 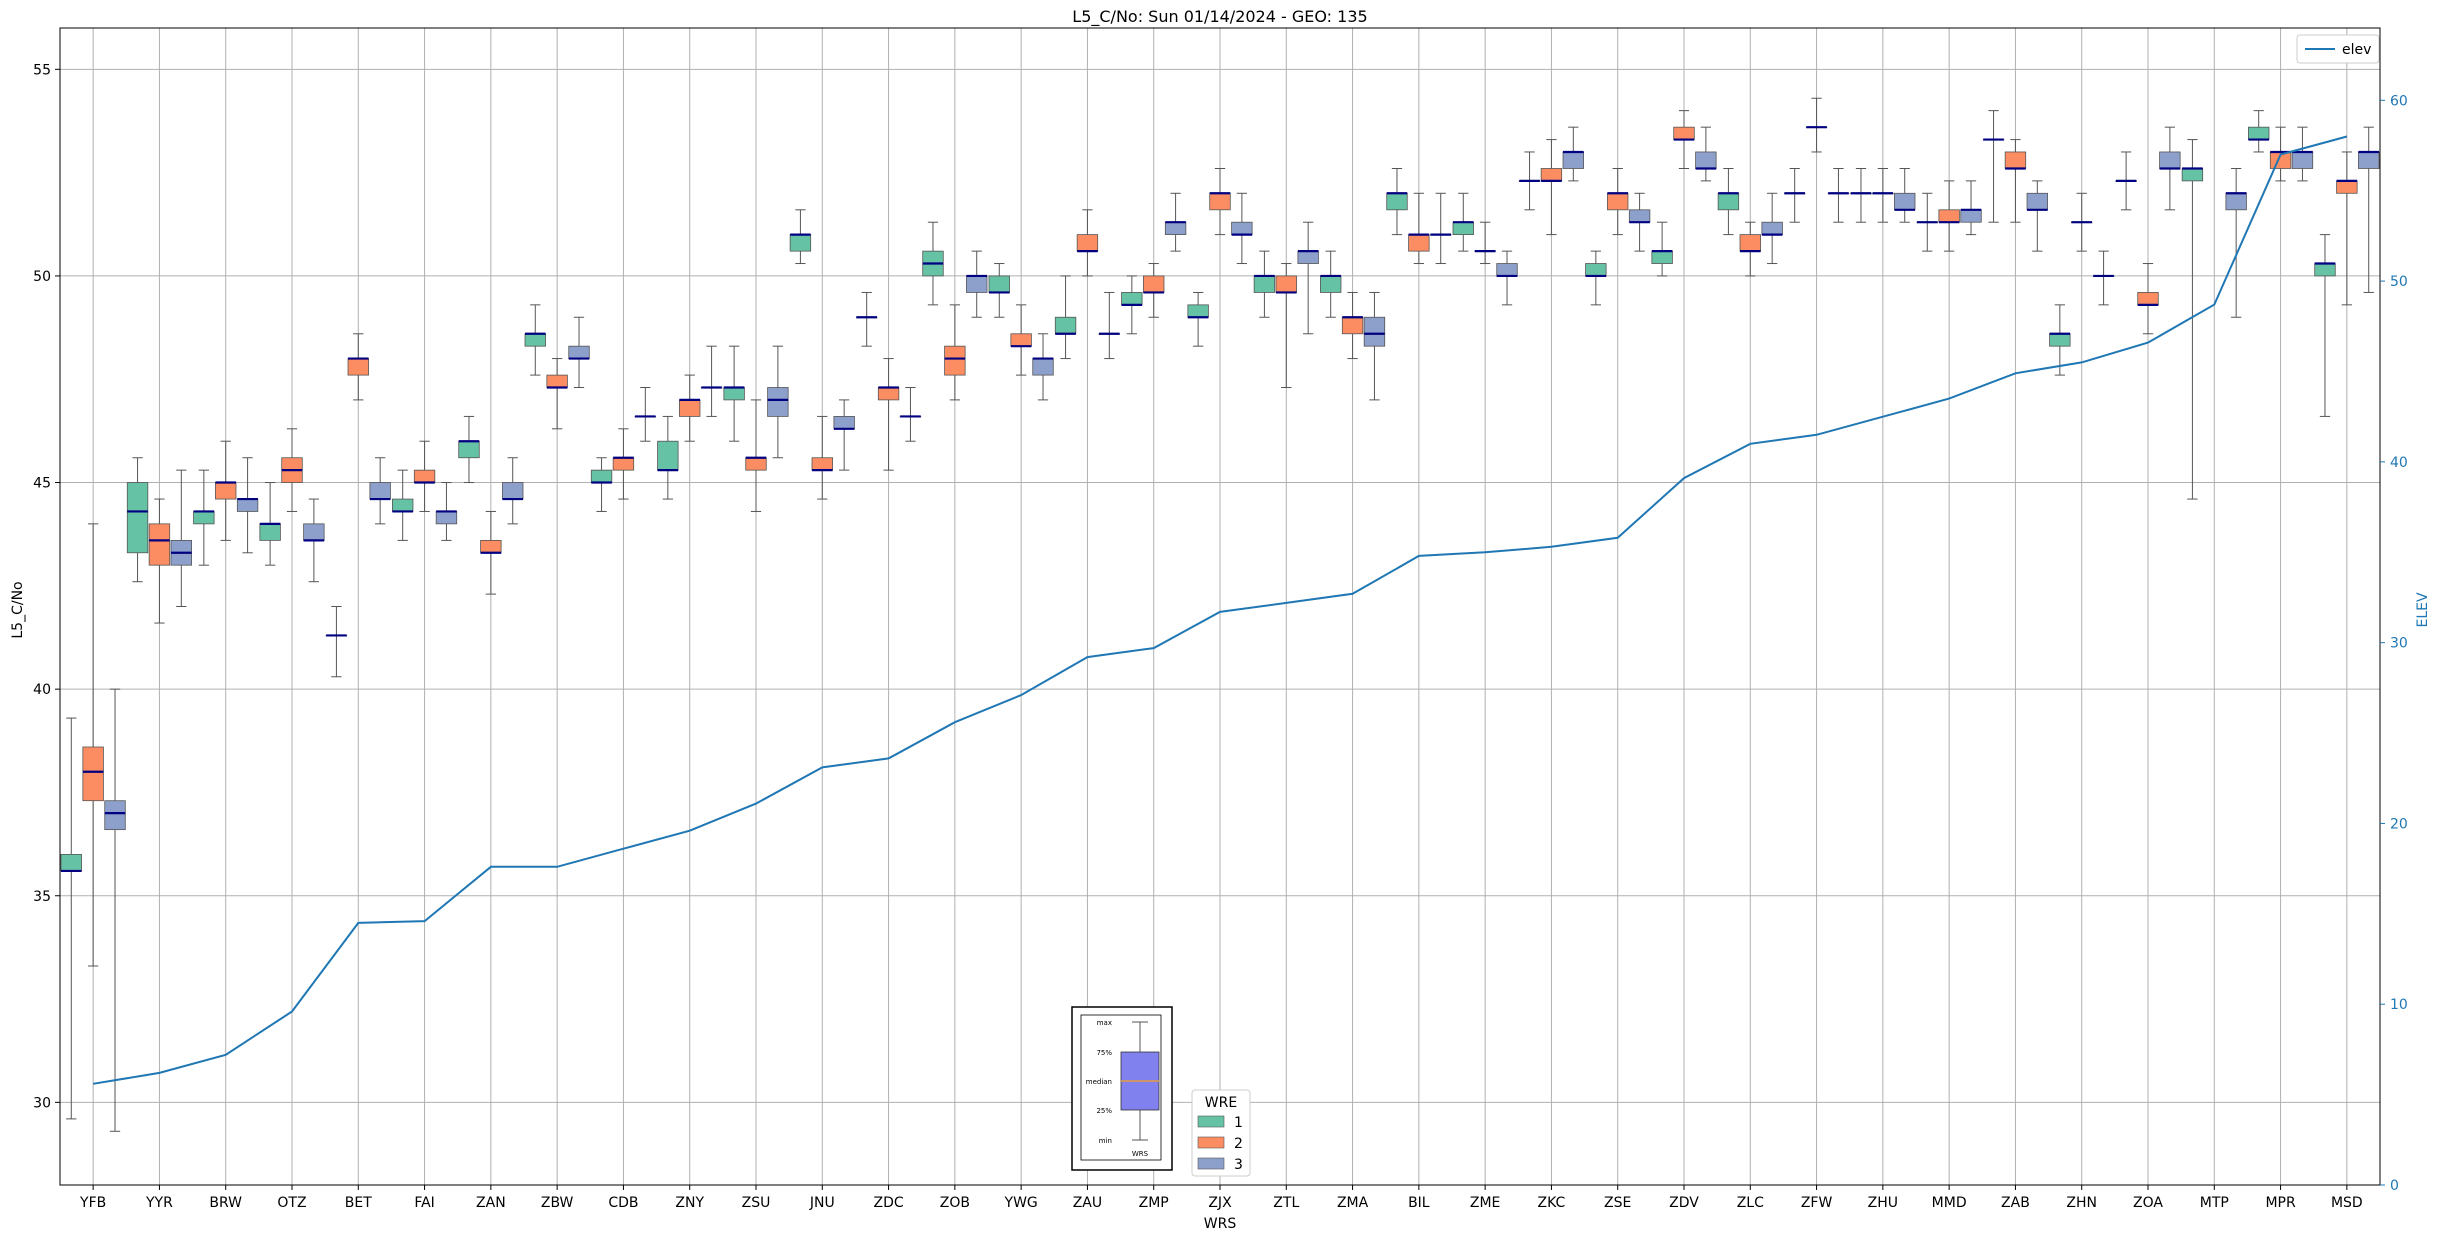 I want to click on wre-legend: WRE 1 2 3, so click(x=1221, y=1133).